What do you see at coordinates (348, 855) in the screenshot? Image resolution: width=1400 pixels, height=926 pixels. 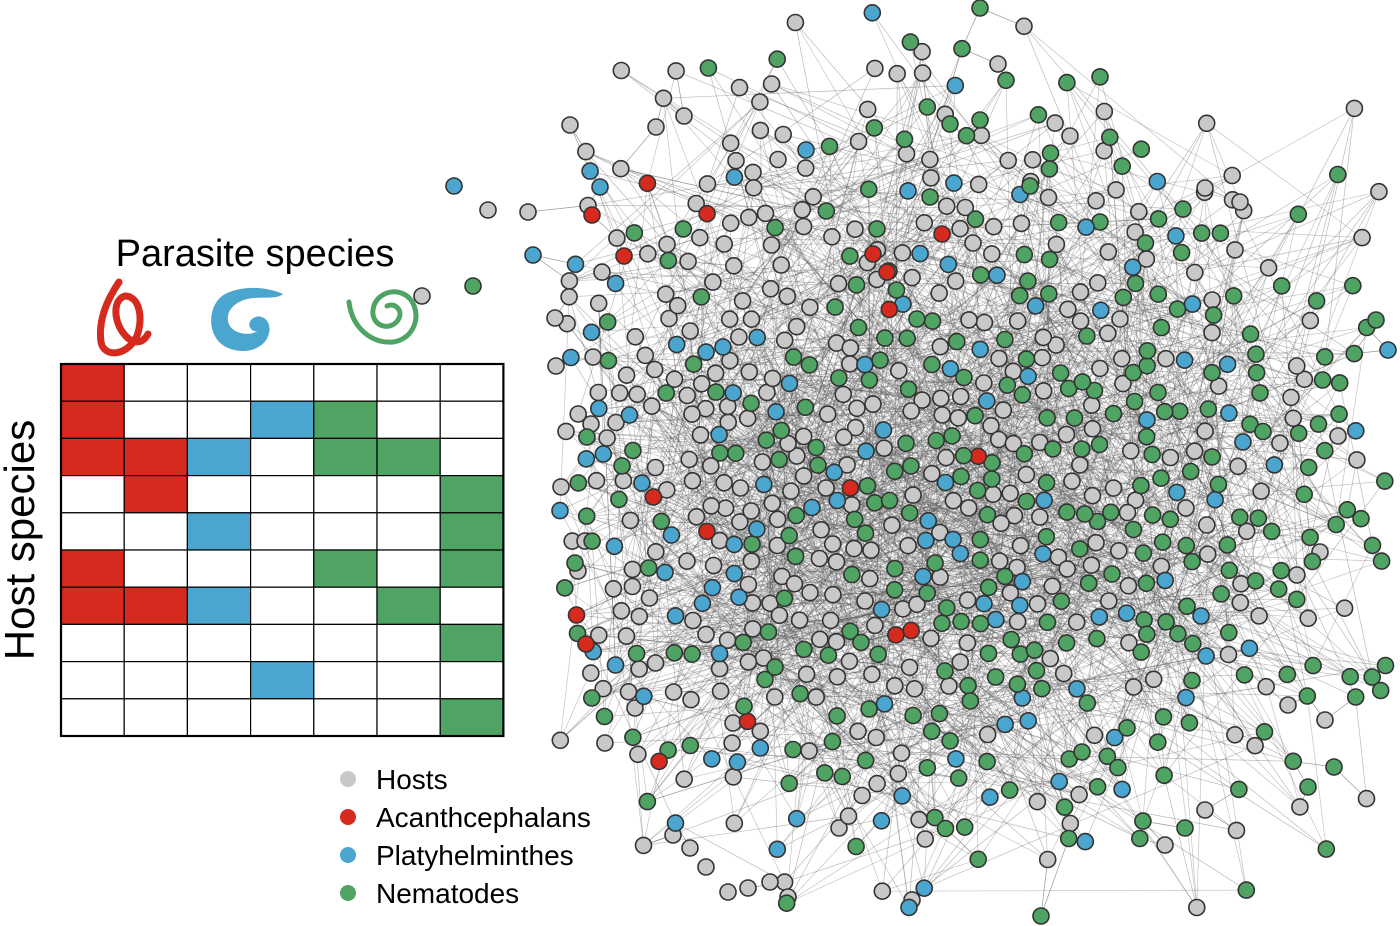 I see `legend-swatch-platyhelminthes` at bounding box center [348, 855].